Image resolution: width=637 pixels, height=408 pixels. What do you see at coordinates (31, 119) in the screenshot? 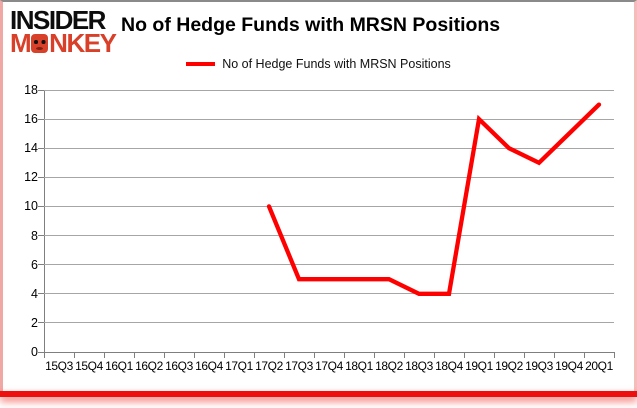
I see `y-axis-tick-label: 16` at bounding box center [31, 119].